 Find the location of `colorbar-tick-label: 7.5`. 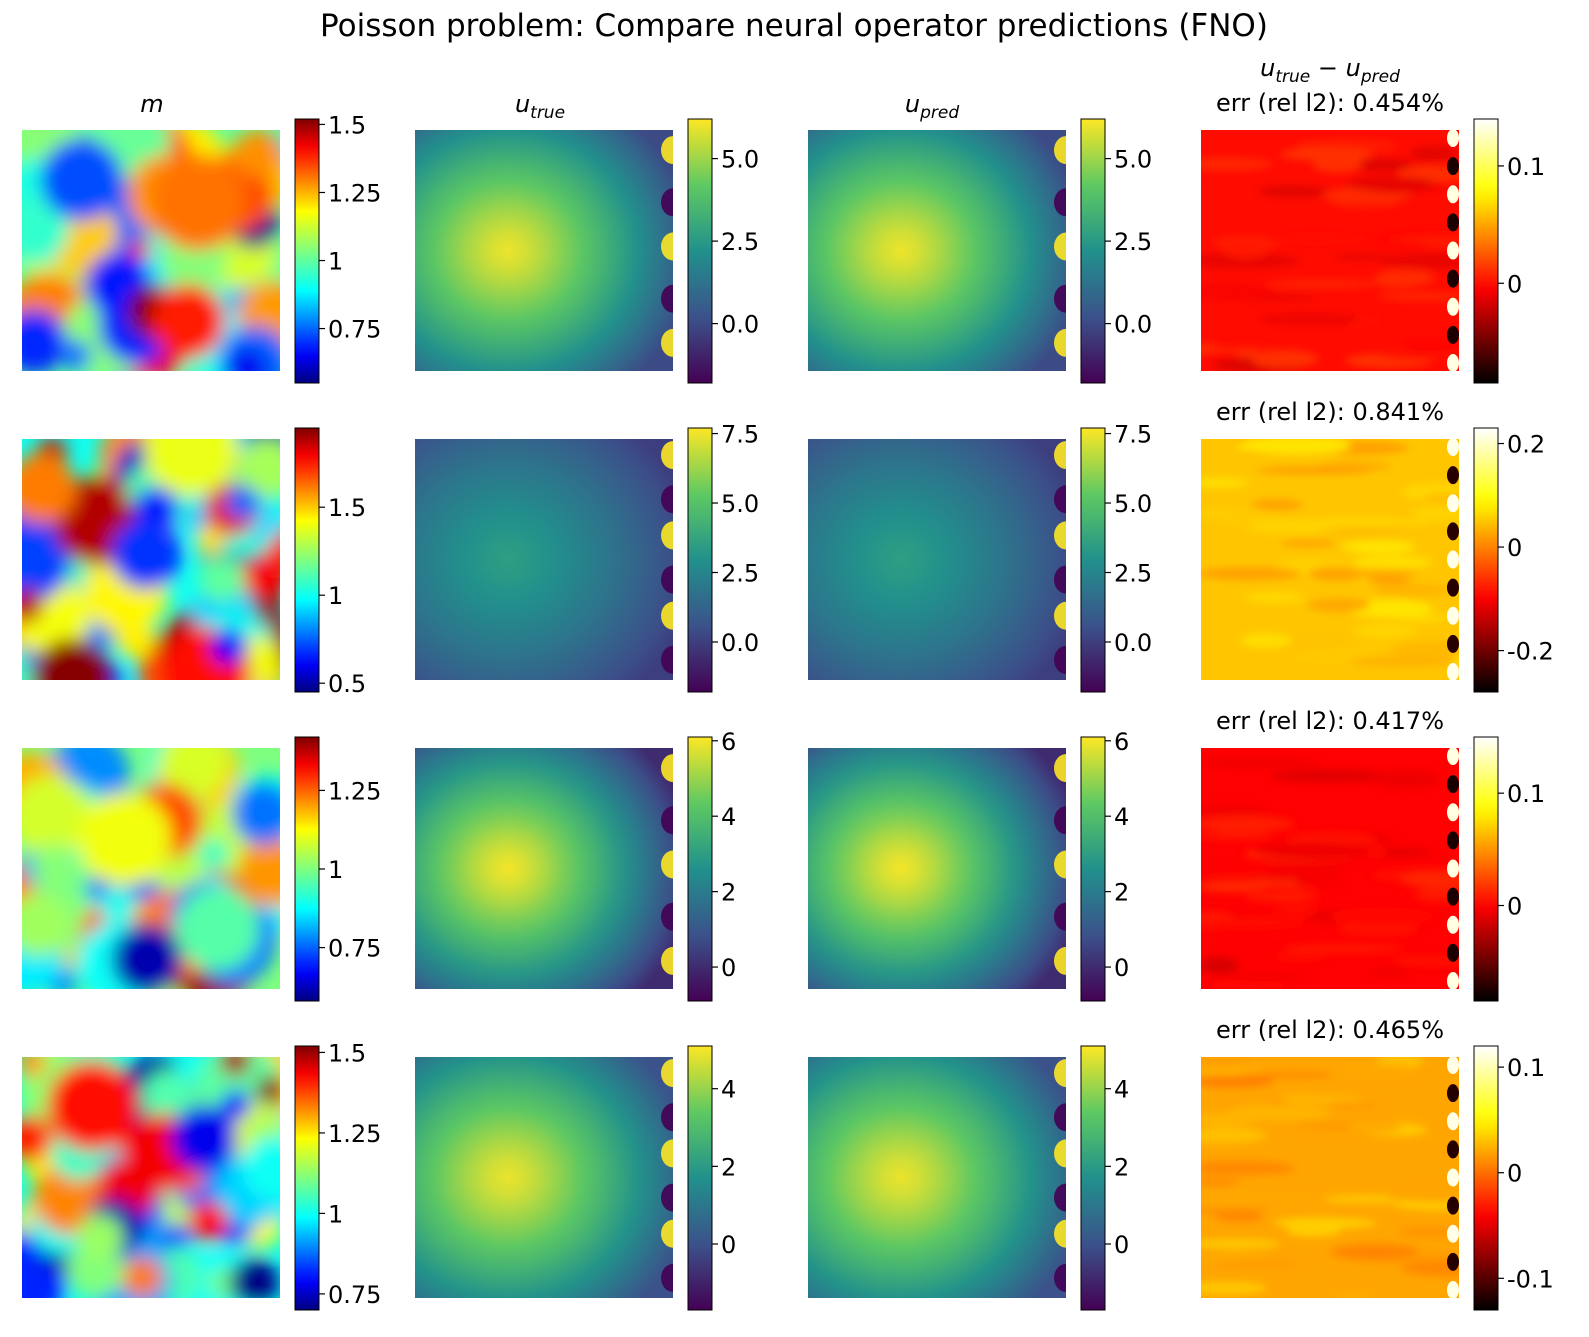

colorbar-tick-label: 7.5 is located at coordinates (740, 435).